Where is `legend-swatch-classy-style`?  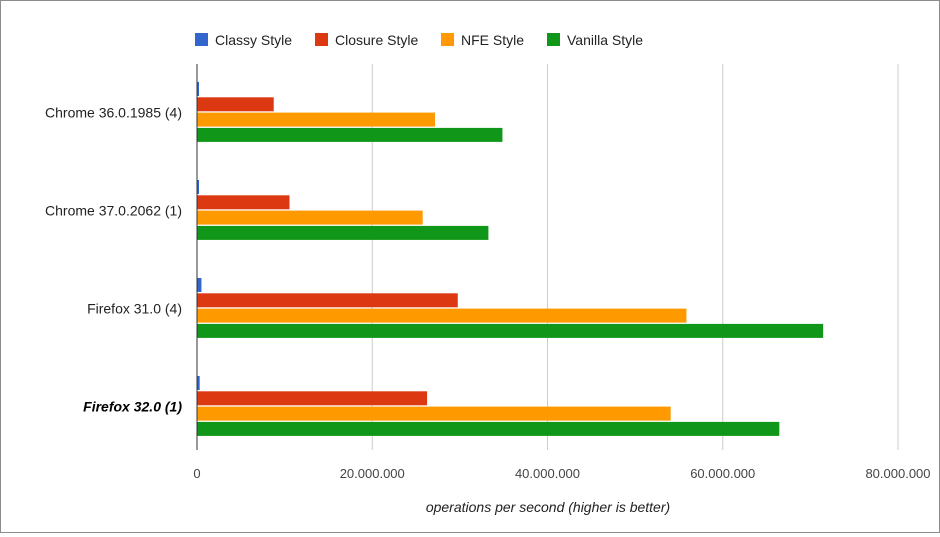
legend-swatch-classy-style is located at coordinates (201, 39).